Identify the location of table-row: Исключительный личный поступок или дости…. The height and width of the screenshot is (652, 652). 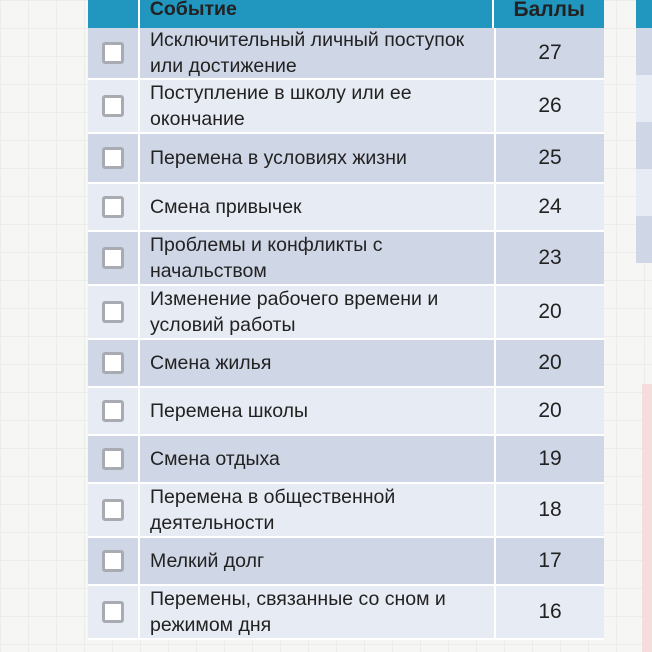
(346, 54).